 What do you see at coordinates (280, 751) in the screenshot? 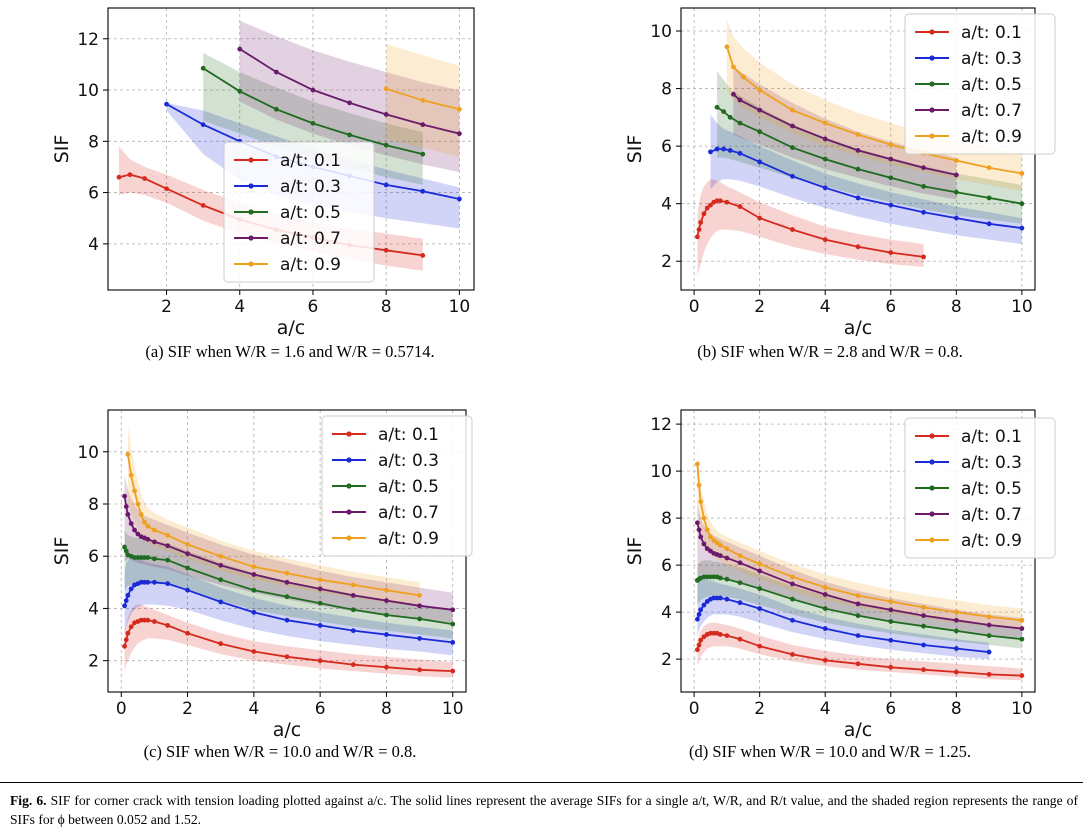
I see `chart-c-caption: (c) SIF when W/R = 10.0 and W/R = 0.8.` at bounding box center [280, 751].